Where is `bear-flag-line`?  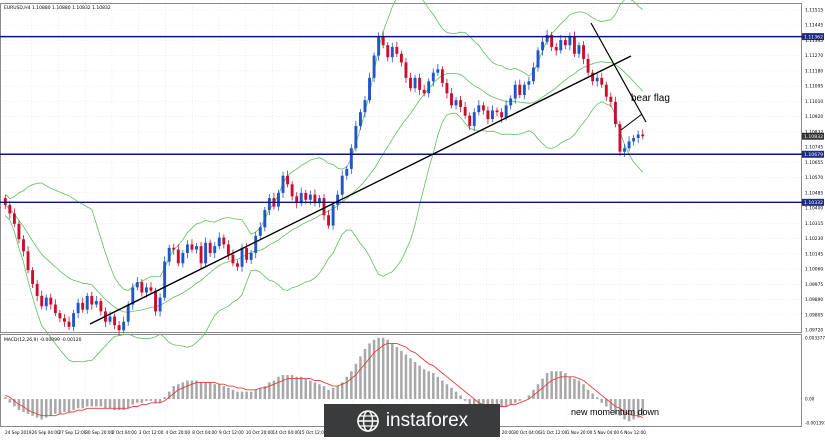
bear-flag-line is located at coordinates (631, 122).